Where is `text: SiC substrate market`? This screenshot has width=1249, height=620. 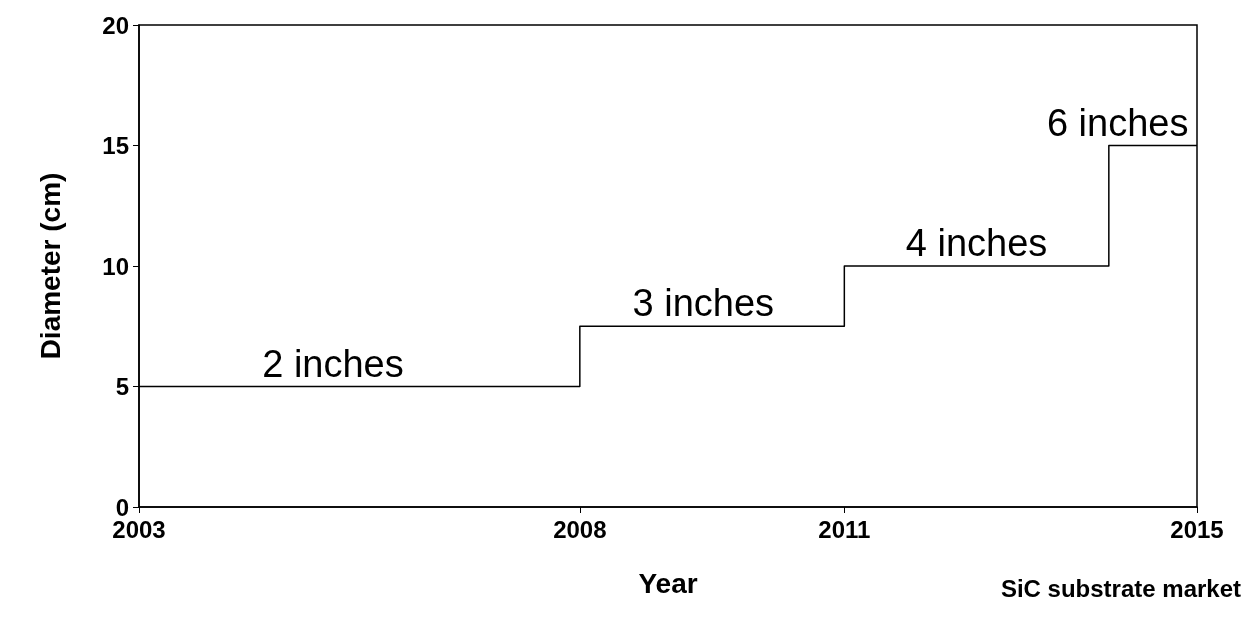 text: SiC substrate market is located at coordinates (1121, 588).